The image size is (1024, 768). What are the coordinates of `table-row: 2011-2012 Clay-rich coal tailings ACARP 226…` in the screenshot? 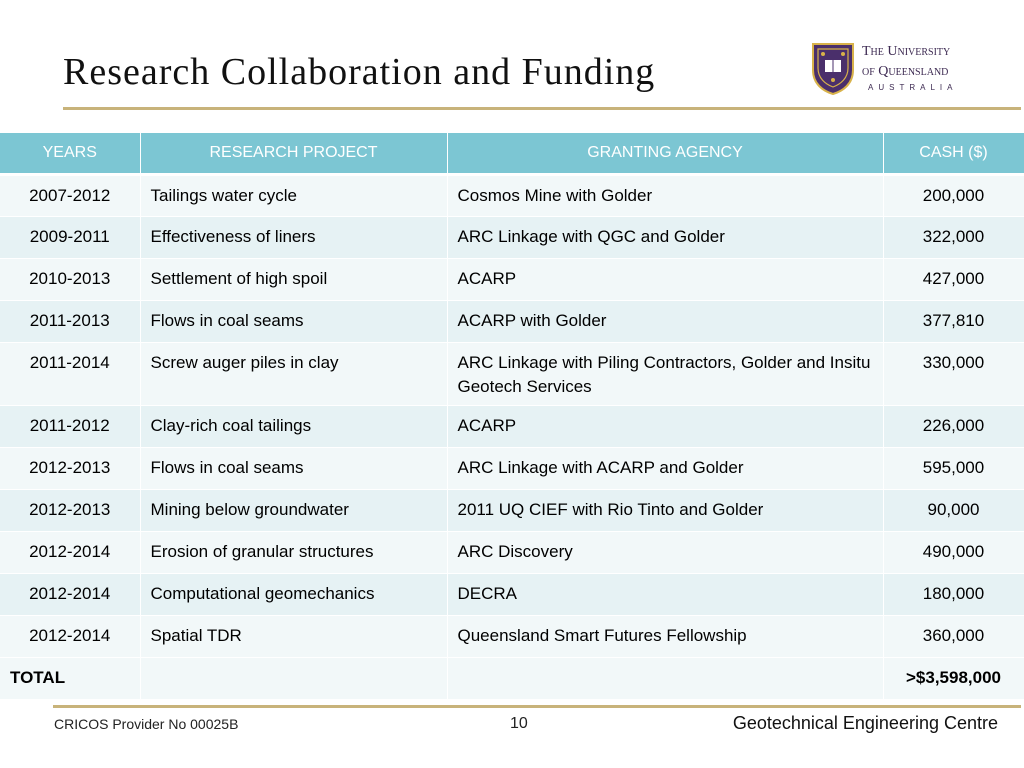 It's located at (512, 426).